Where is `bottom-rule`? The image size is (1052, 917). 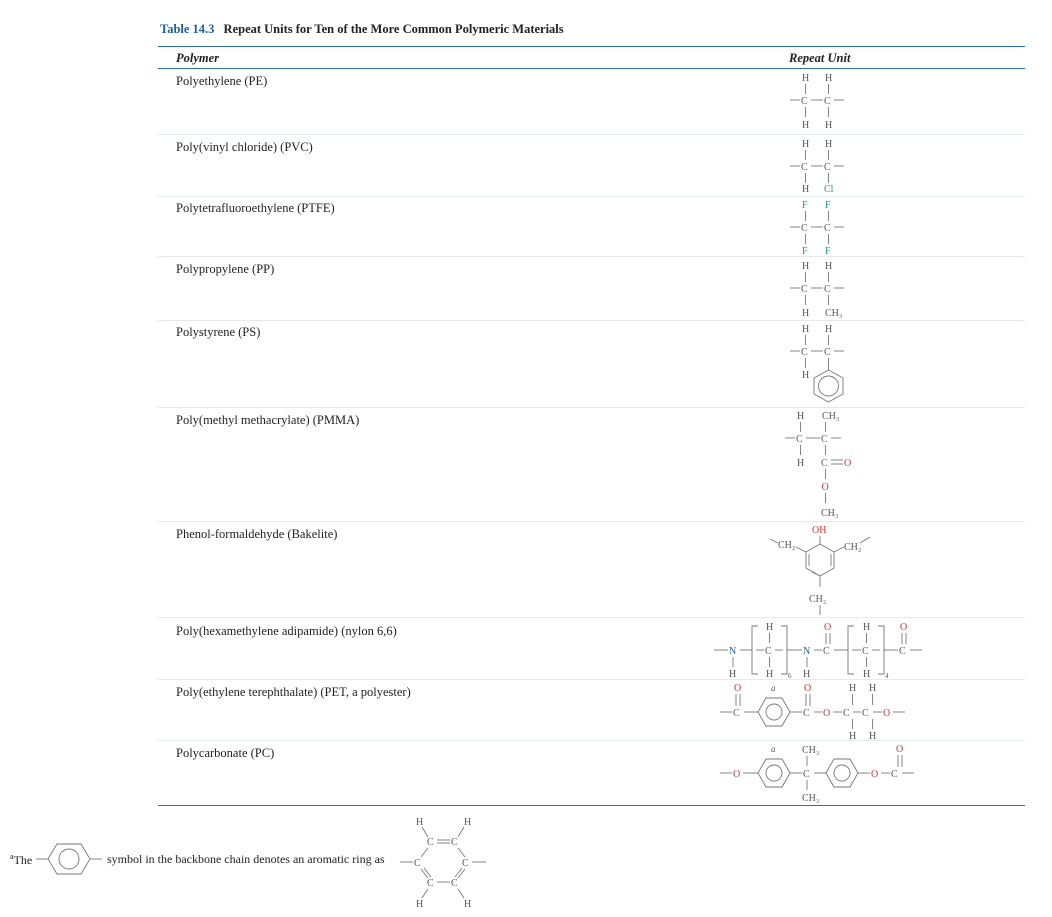 bottom-rule is located at coordinates (591, 806).